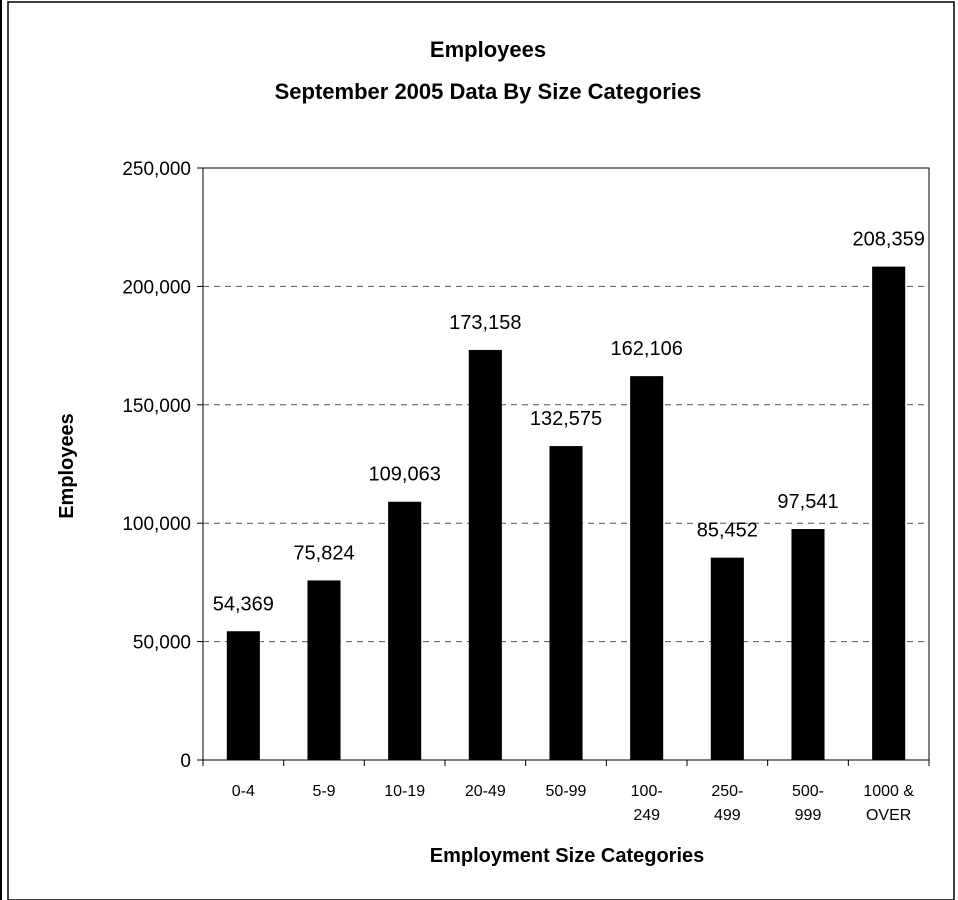 The height and width of the screenshot is (900, 958). I want to click on chart-title: Employees, so click(488, 49).